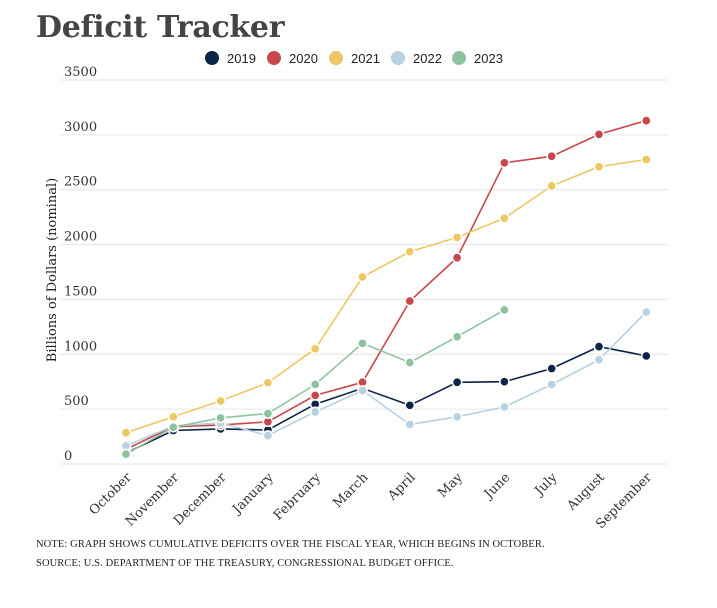 The width and height of the screenshot is (717, 608). What do you see at coordinates (402, 487) in the screenshot?
I see `x-tick-label: April` at bounding box center [402, 487].